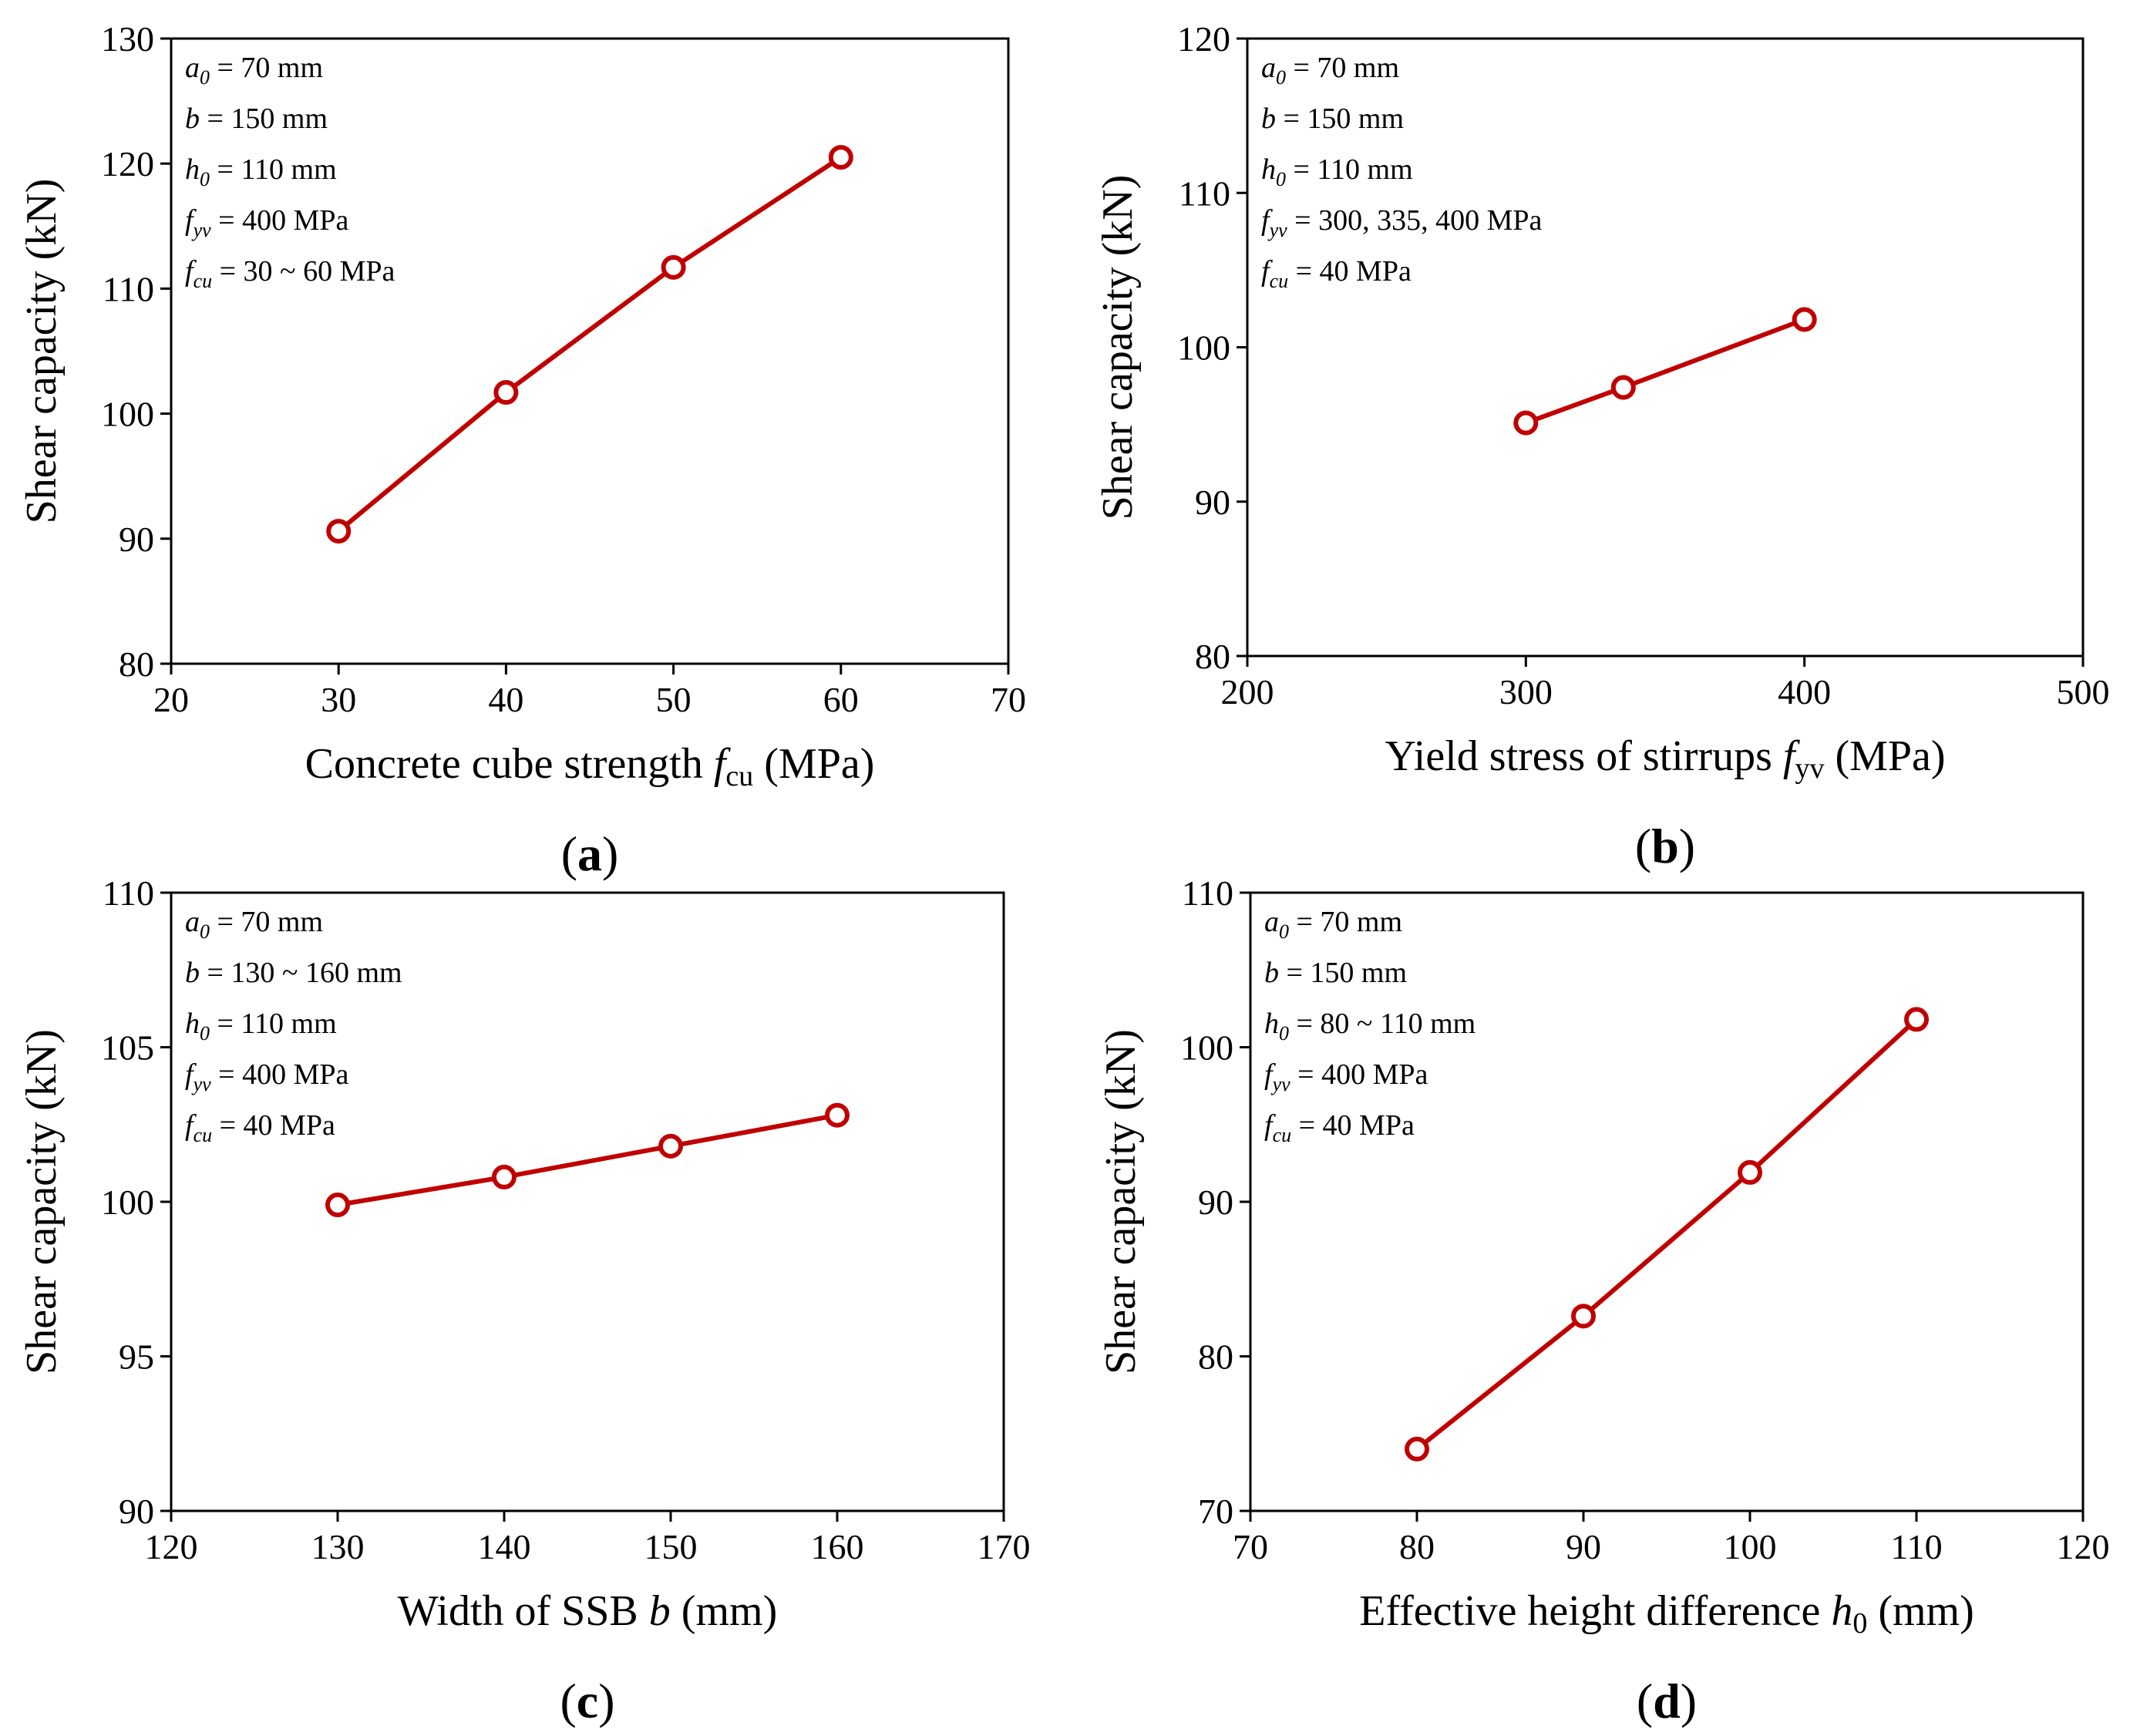 The height and width of the screenshot is (1736, 2130). I want to click on x-tick-label: 110, so click(1916, 1546).